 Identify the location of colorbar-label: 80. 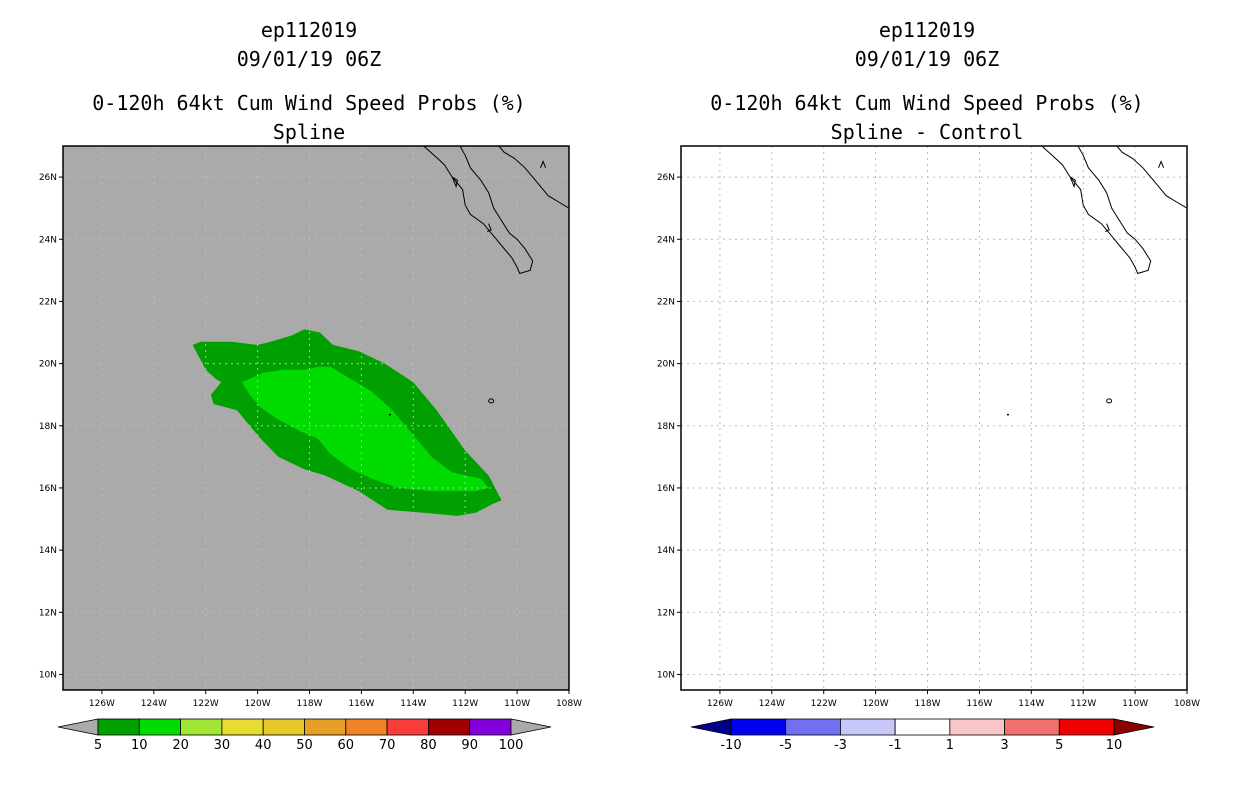
(428, 745).